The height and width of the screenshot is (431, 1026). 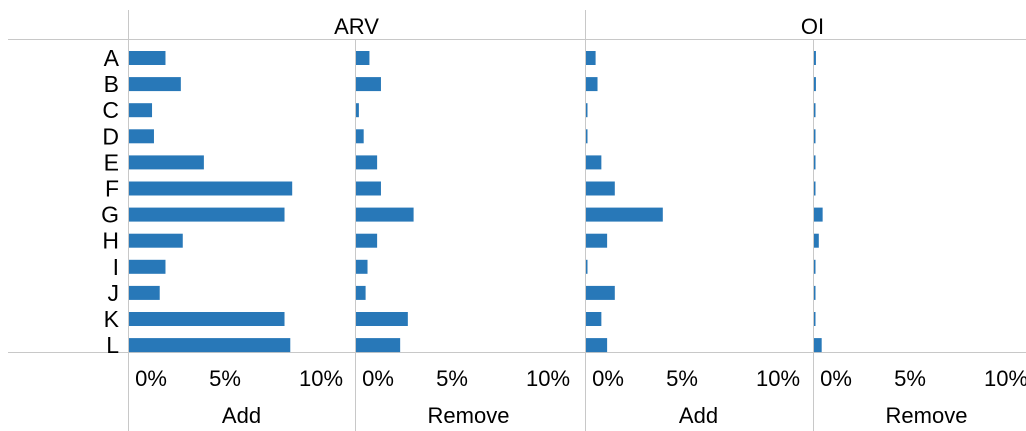 What do you see at coordinates (356, 26) in the screenshot?
I see `group-header: ARV` at bounding box center [356, 26].